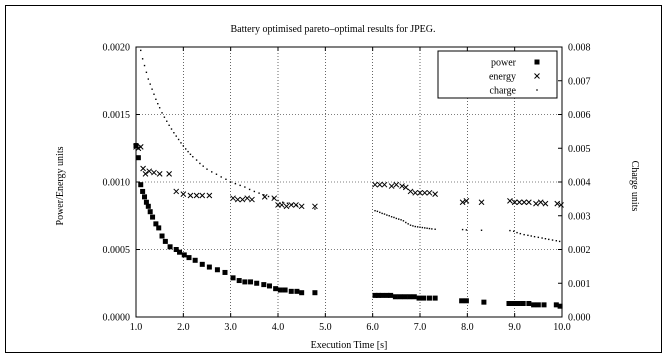 This screenshot has height=358, width=669. What do you see at coordinates (349, 345) in the screenshot?
I see `x-axis-label: Execution Time [s]` at bounding box center [349, 345].